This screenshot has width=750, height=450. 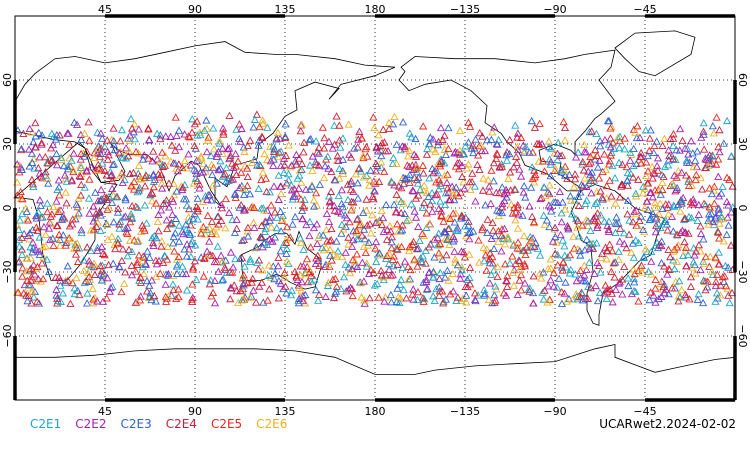 I want to click on y-tick-label-right: 30, so click(x=742, y=144).